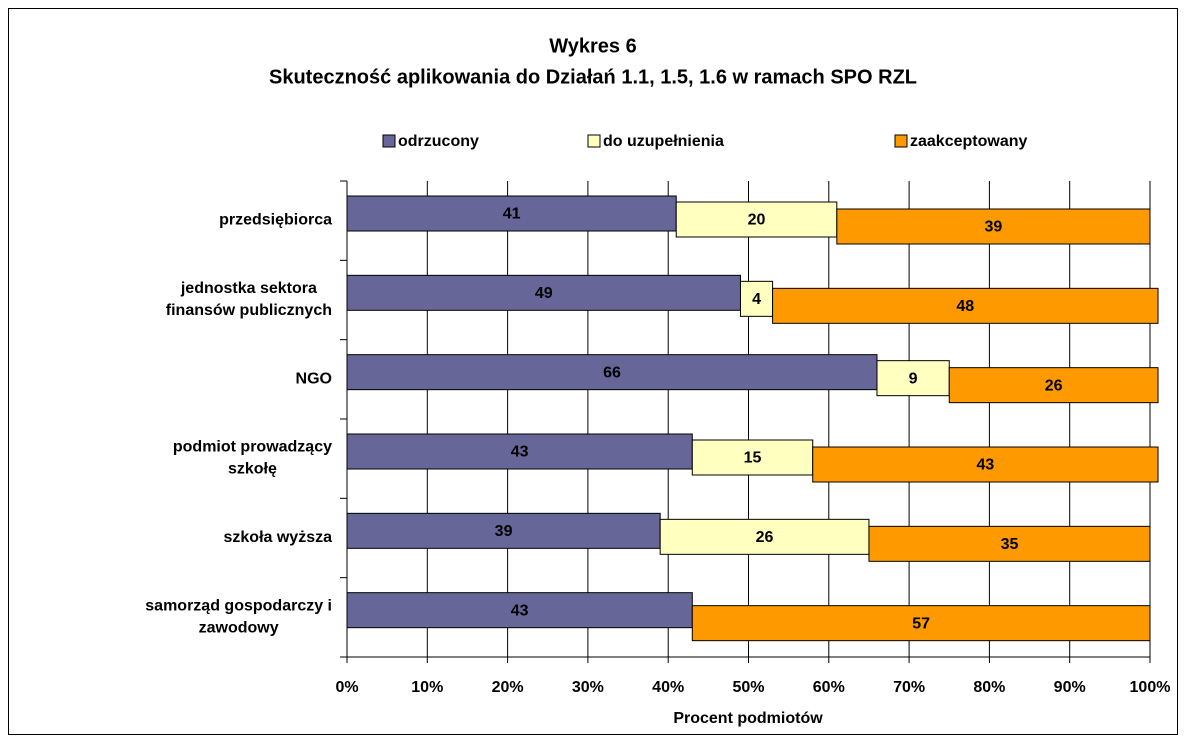 This screenshot has width=1187, height=740. I want to click on x-tick-label: 20%, so click(508, 687).